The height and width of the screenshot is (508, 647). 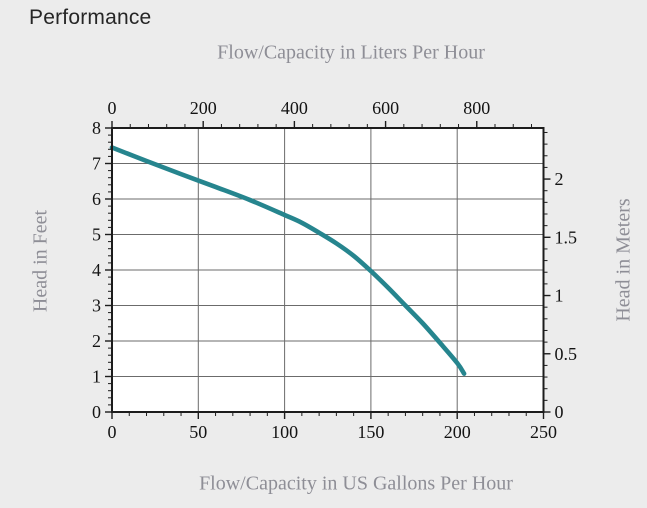 What do you see at coordinates (96, 128) in the screenshot?
I see `svg-text: 8` at bounding box center [96, 128].